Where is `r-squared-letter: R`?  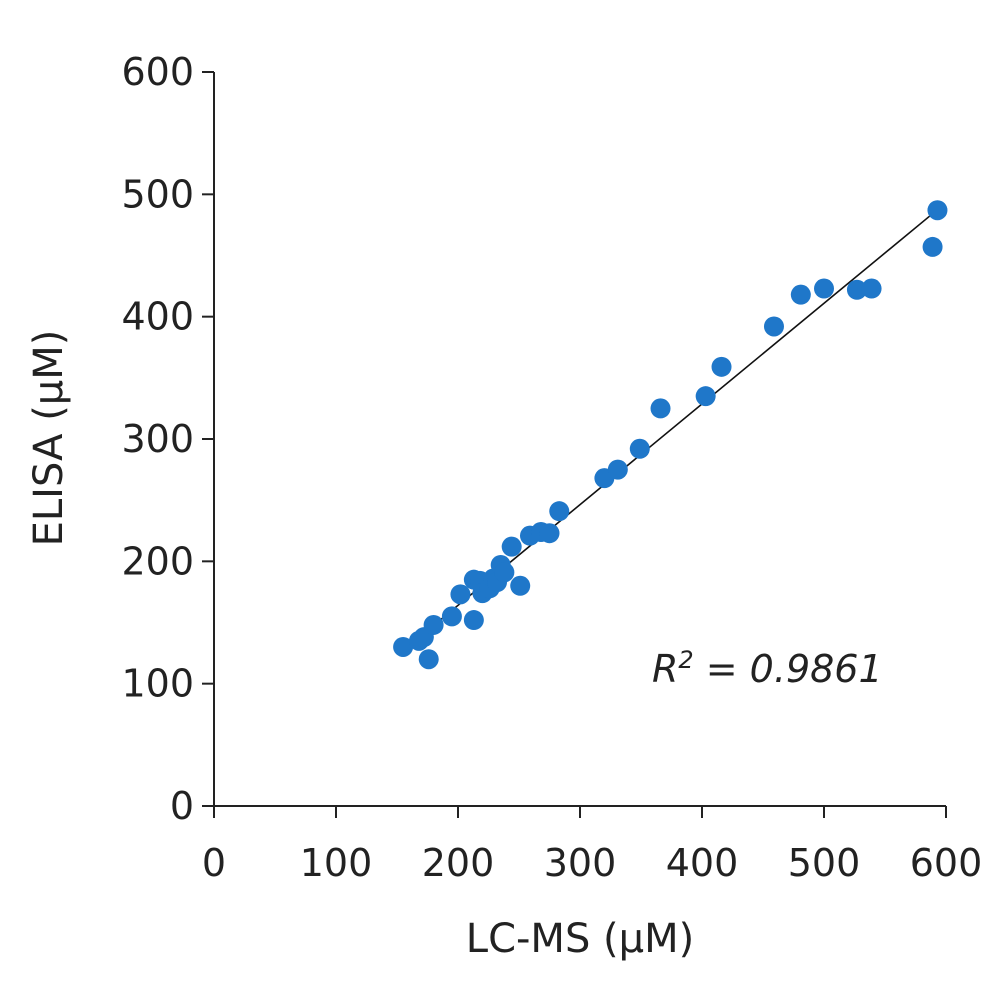
r-squared-letter: R is located at coordinates (665, 669).